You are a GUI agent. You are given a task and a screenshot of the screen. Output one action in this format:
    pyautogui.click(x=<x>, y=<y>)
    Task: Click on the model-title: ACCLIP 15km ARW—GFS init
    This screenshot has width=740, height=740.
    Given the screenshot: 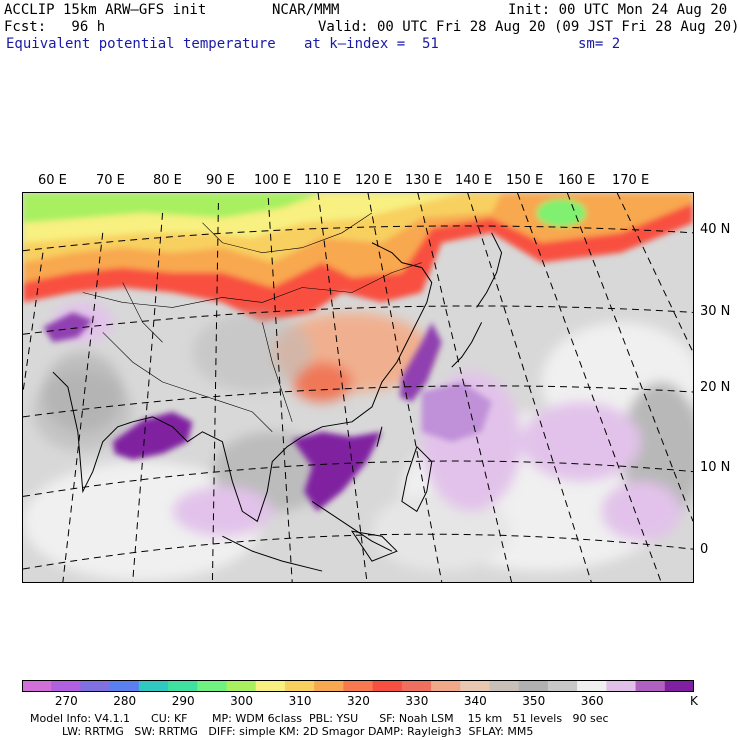 What is the action you would take?
    pyautogui.click(x=105, y=10)
    